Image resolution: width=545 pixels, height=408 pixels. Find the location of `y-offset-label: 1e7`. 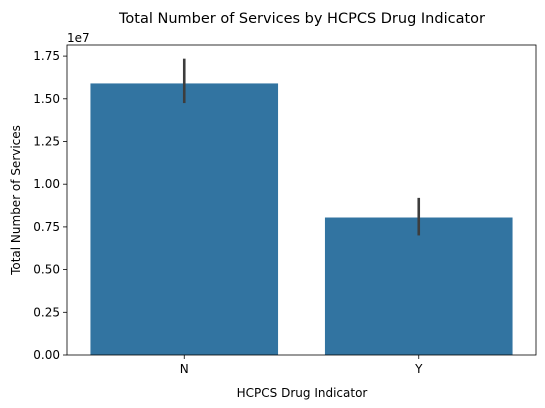

y-offset-label: 1e7 is located at coordinates (78, 38).